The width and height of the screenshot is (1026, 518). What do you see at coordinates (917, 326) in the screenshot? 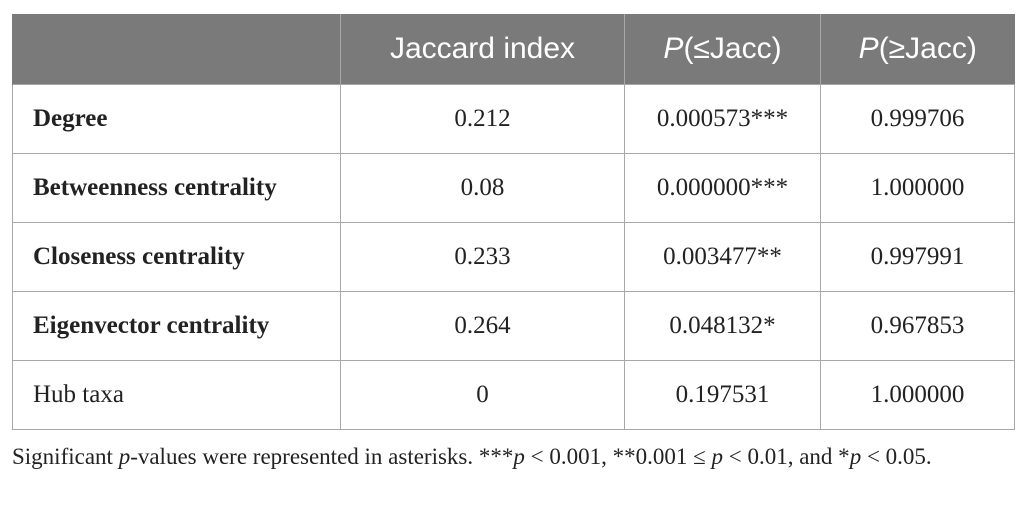
I see `p-ge-jacc-cell: 0.967853` at bounding box center [917, 326].